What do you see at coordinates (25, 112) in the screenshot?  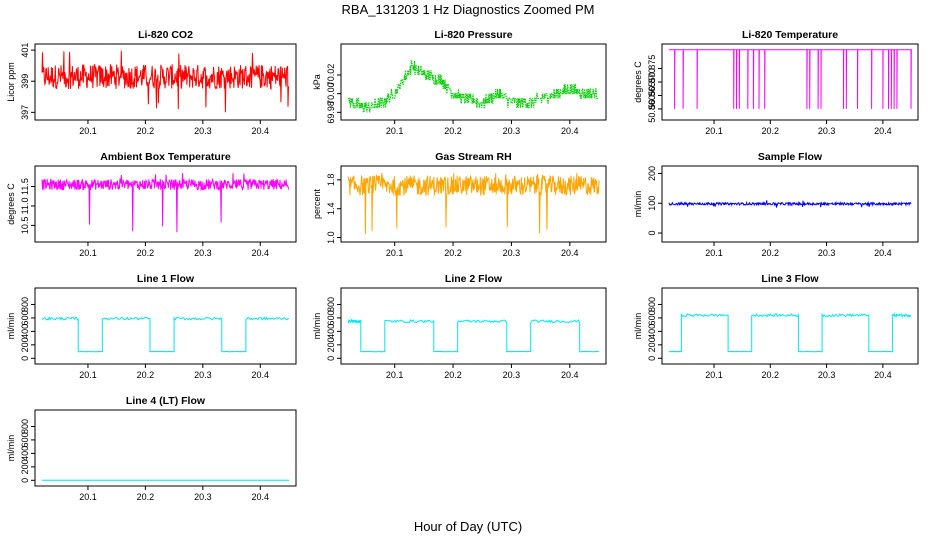 I see `y-tick-label: 397` at bounding box center [25, 112].